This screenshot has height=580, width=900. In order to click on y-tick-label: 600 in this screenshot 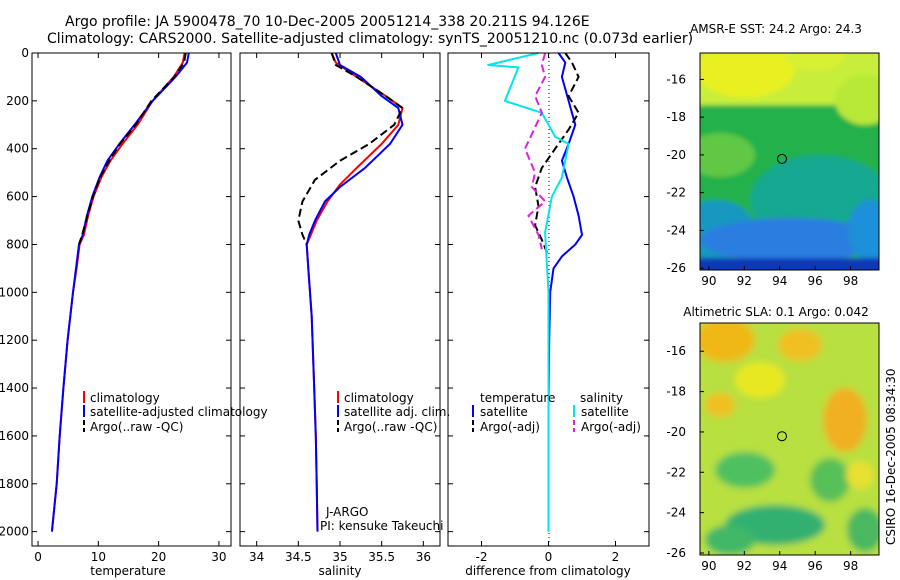, I will do `click(17, 197)`.